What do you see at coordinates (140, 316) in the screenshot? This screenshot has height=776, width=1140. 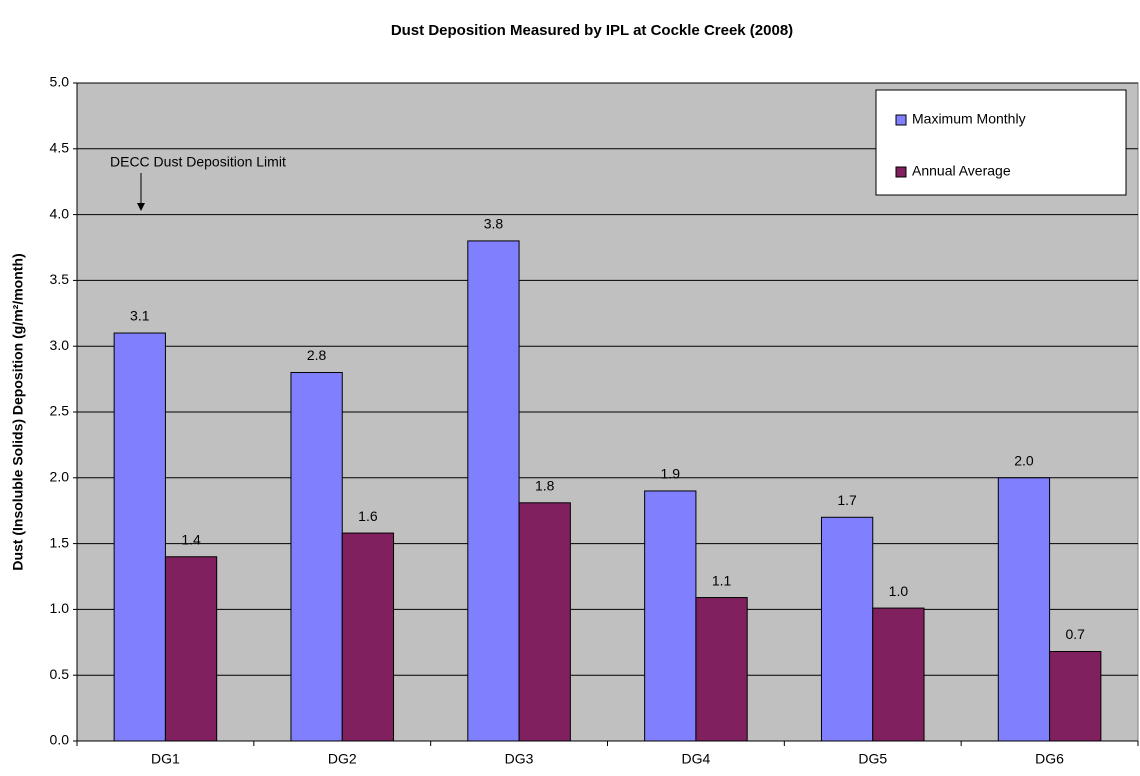 I see `data-label: 3.1` at bounding box center [140, 316].